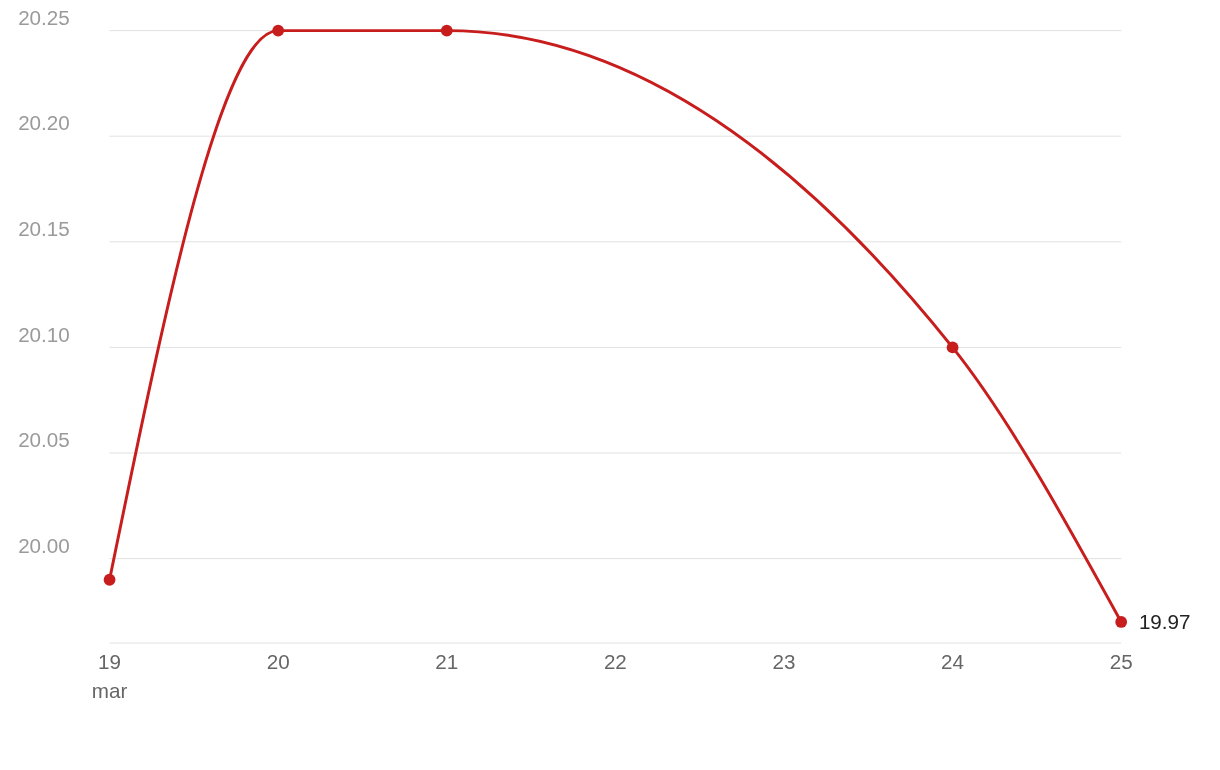 Image resolution: width=1220 pixels, height=770 pixels. Describe the element at coordinates (1164, 622) in the screenshot. I see `data-label: 19.97` at that location.